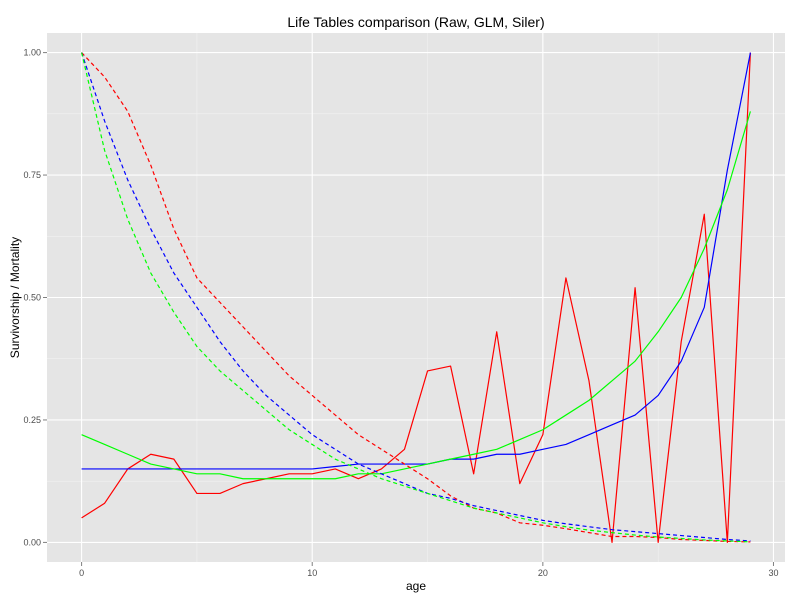 The height and width of the screenshot is (600, 800). Describe the element at coordinates (312, 573) in the screenshot. I see `x-tick-label: 10` at that location.